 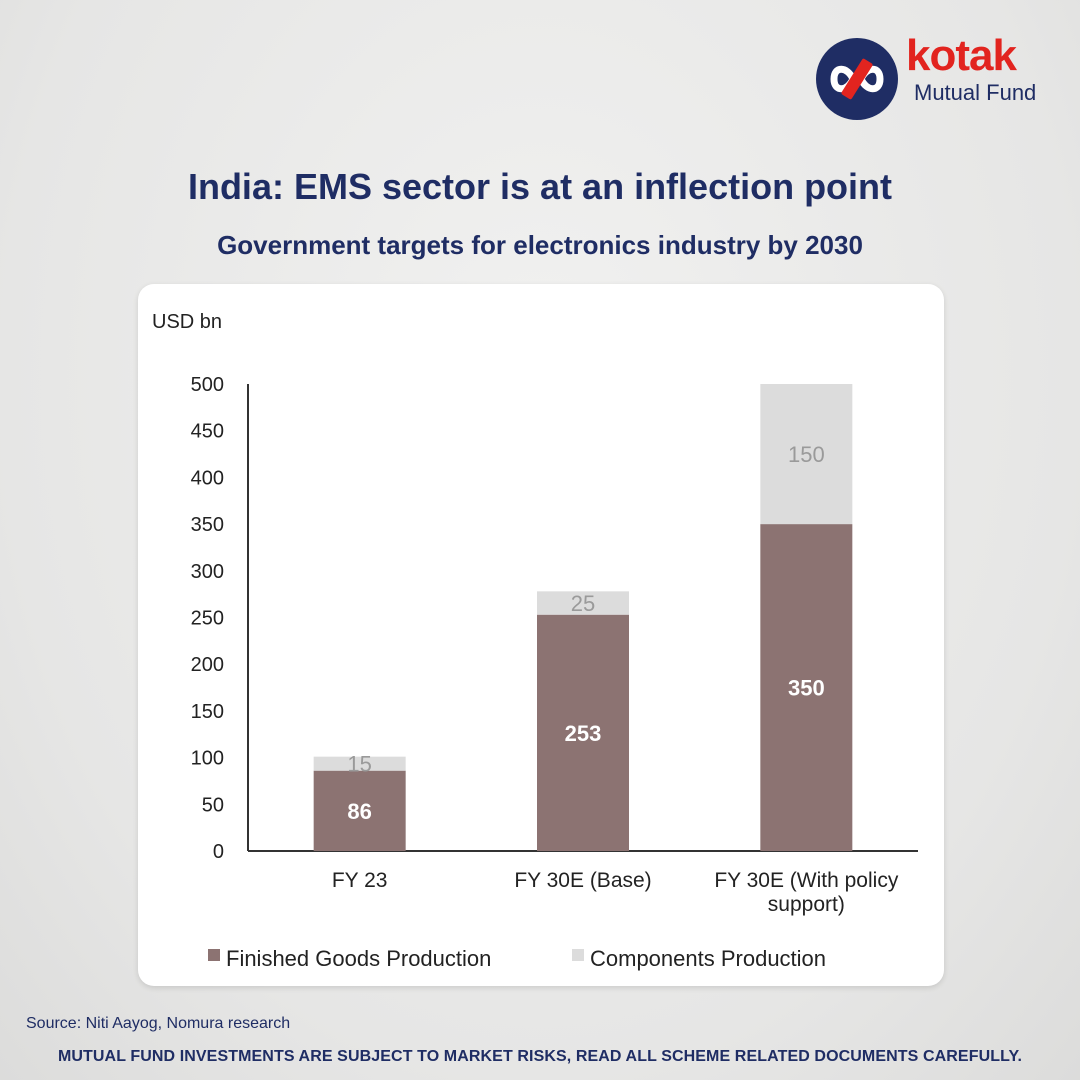 What do you see at coordinates (158, 1023) in the screenshot?
I see `source-note: Source: Niti Aayog, Nomura research` at bounding box center [158, 1023].